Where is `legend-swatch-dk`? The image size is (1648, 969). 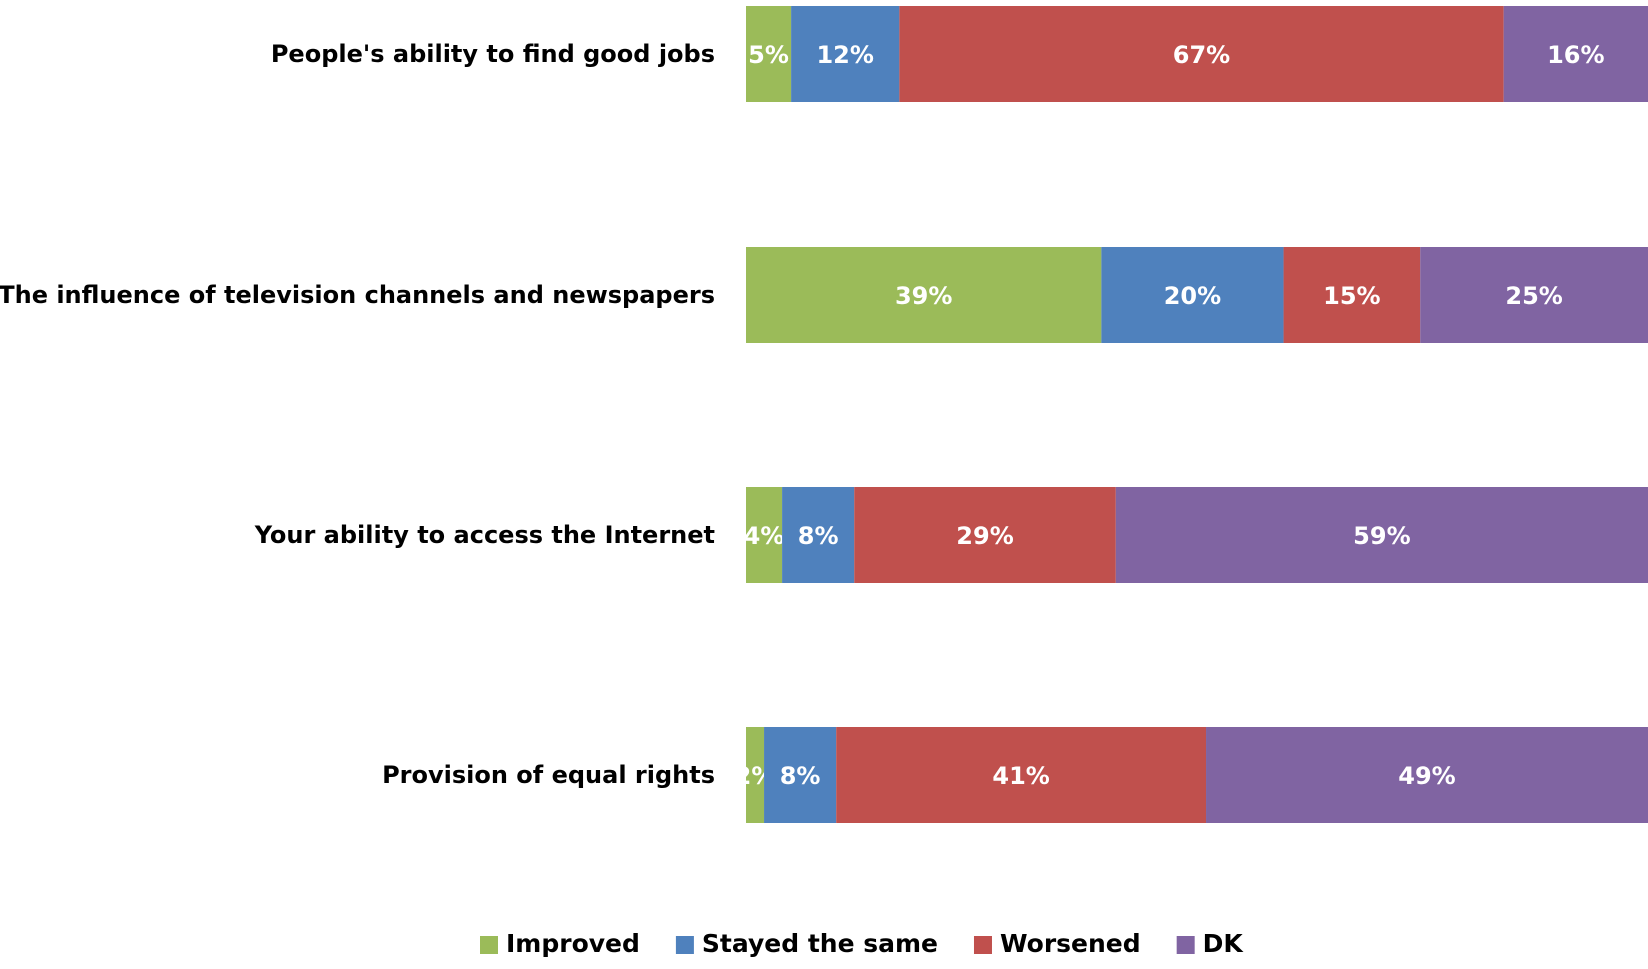
legend-swatch-dk is located at coordinates (1185, 945).